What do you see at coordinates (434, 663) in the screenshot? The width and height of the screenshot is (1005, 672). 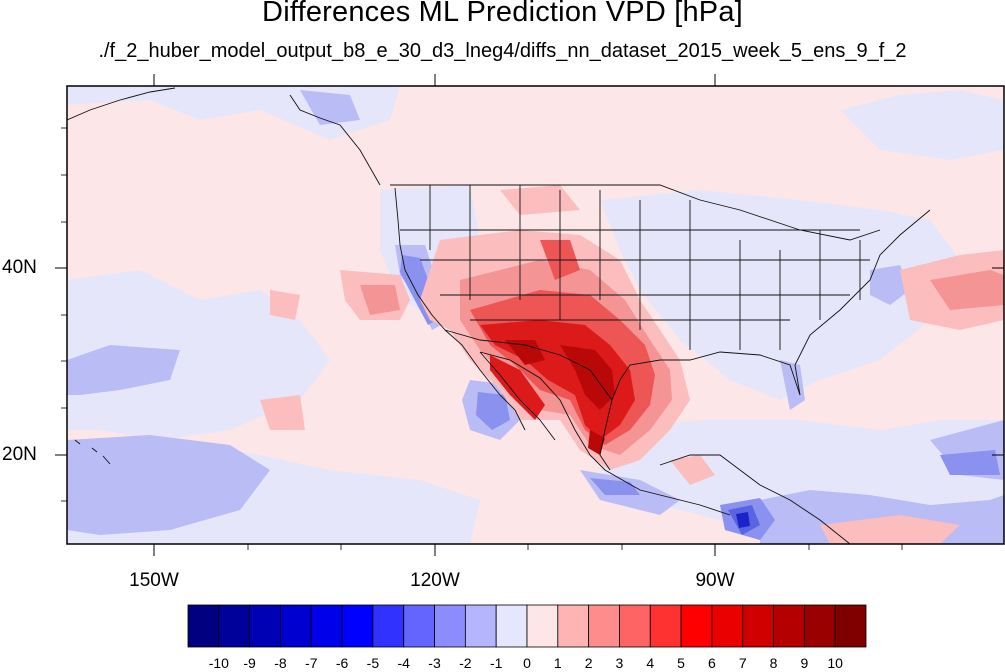 I see `colorbar-label: -3` at bounding box center [434, 663].